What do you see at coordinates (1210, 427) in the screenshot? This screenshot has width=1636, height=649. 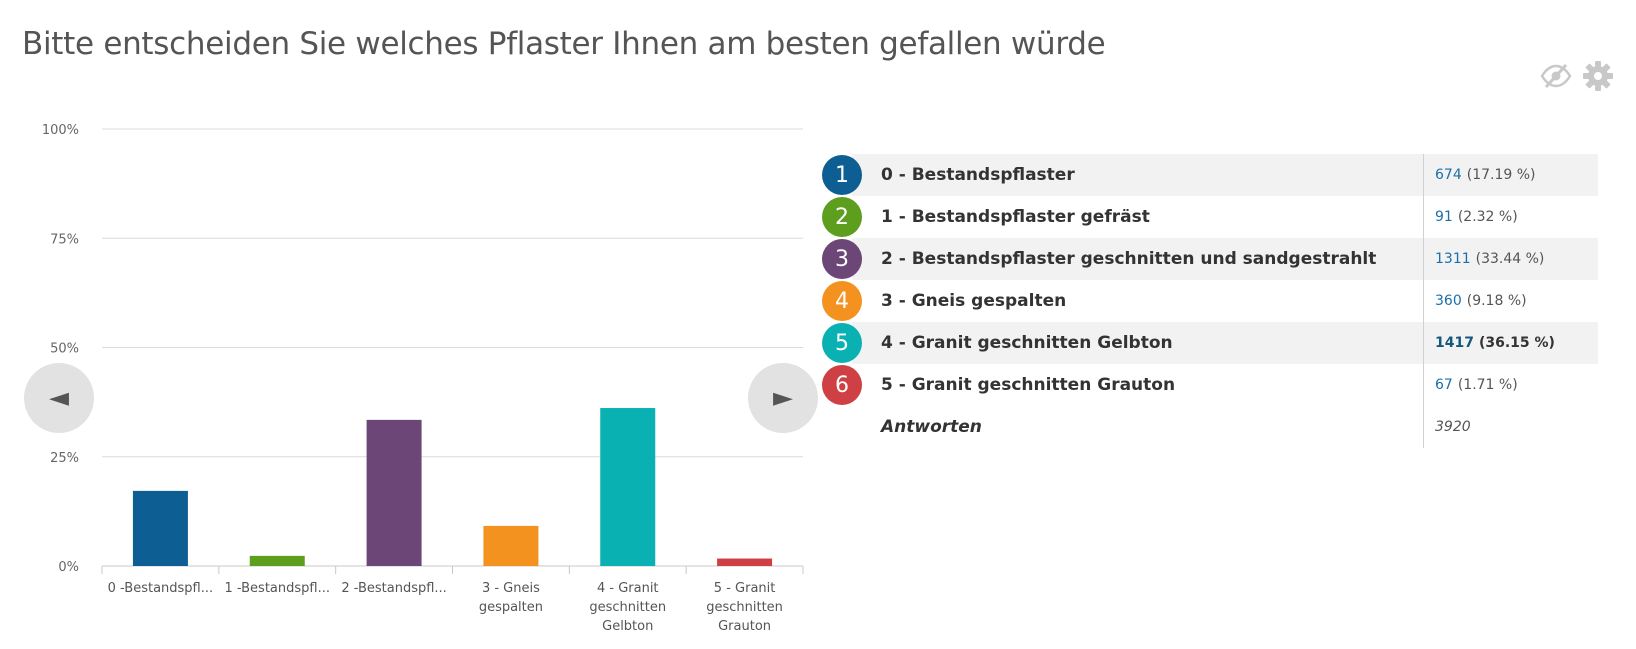 I see `total-row: Antworten 3920` at bounding box center [1210, 427].